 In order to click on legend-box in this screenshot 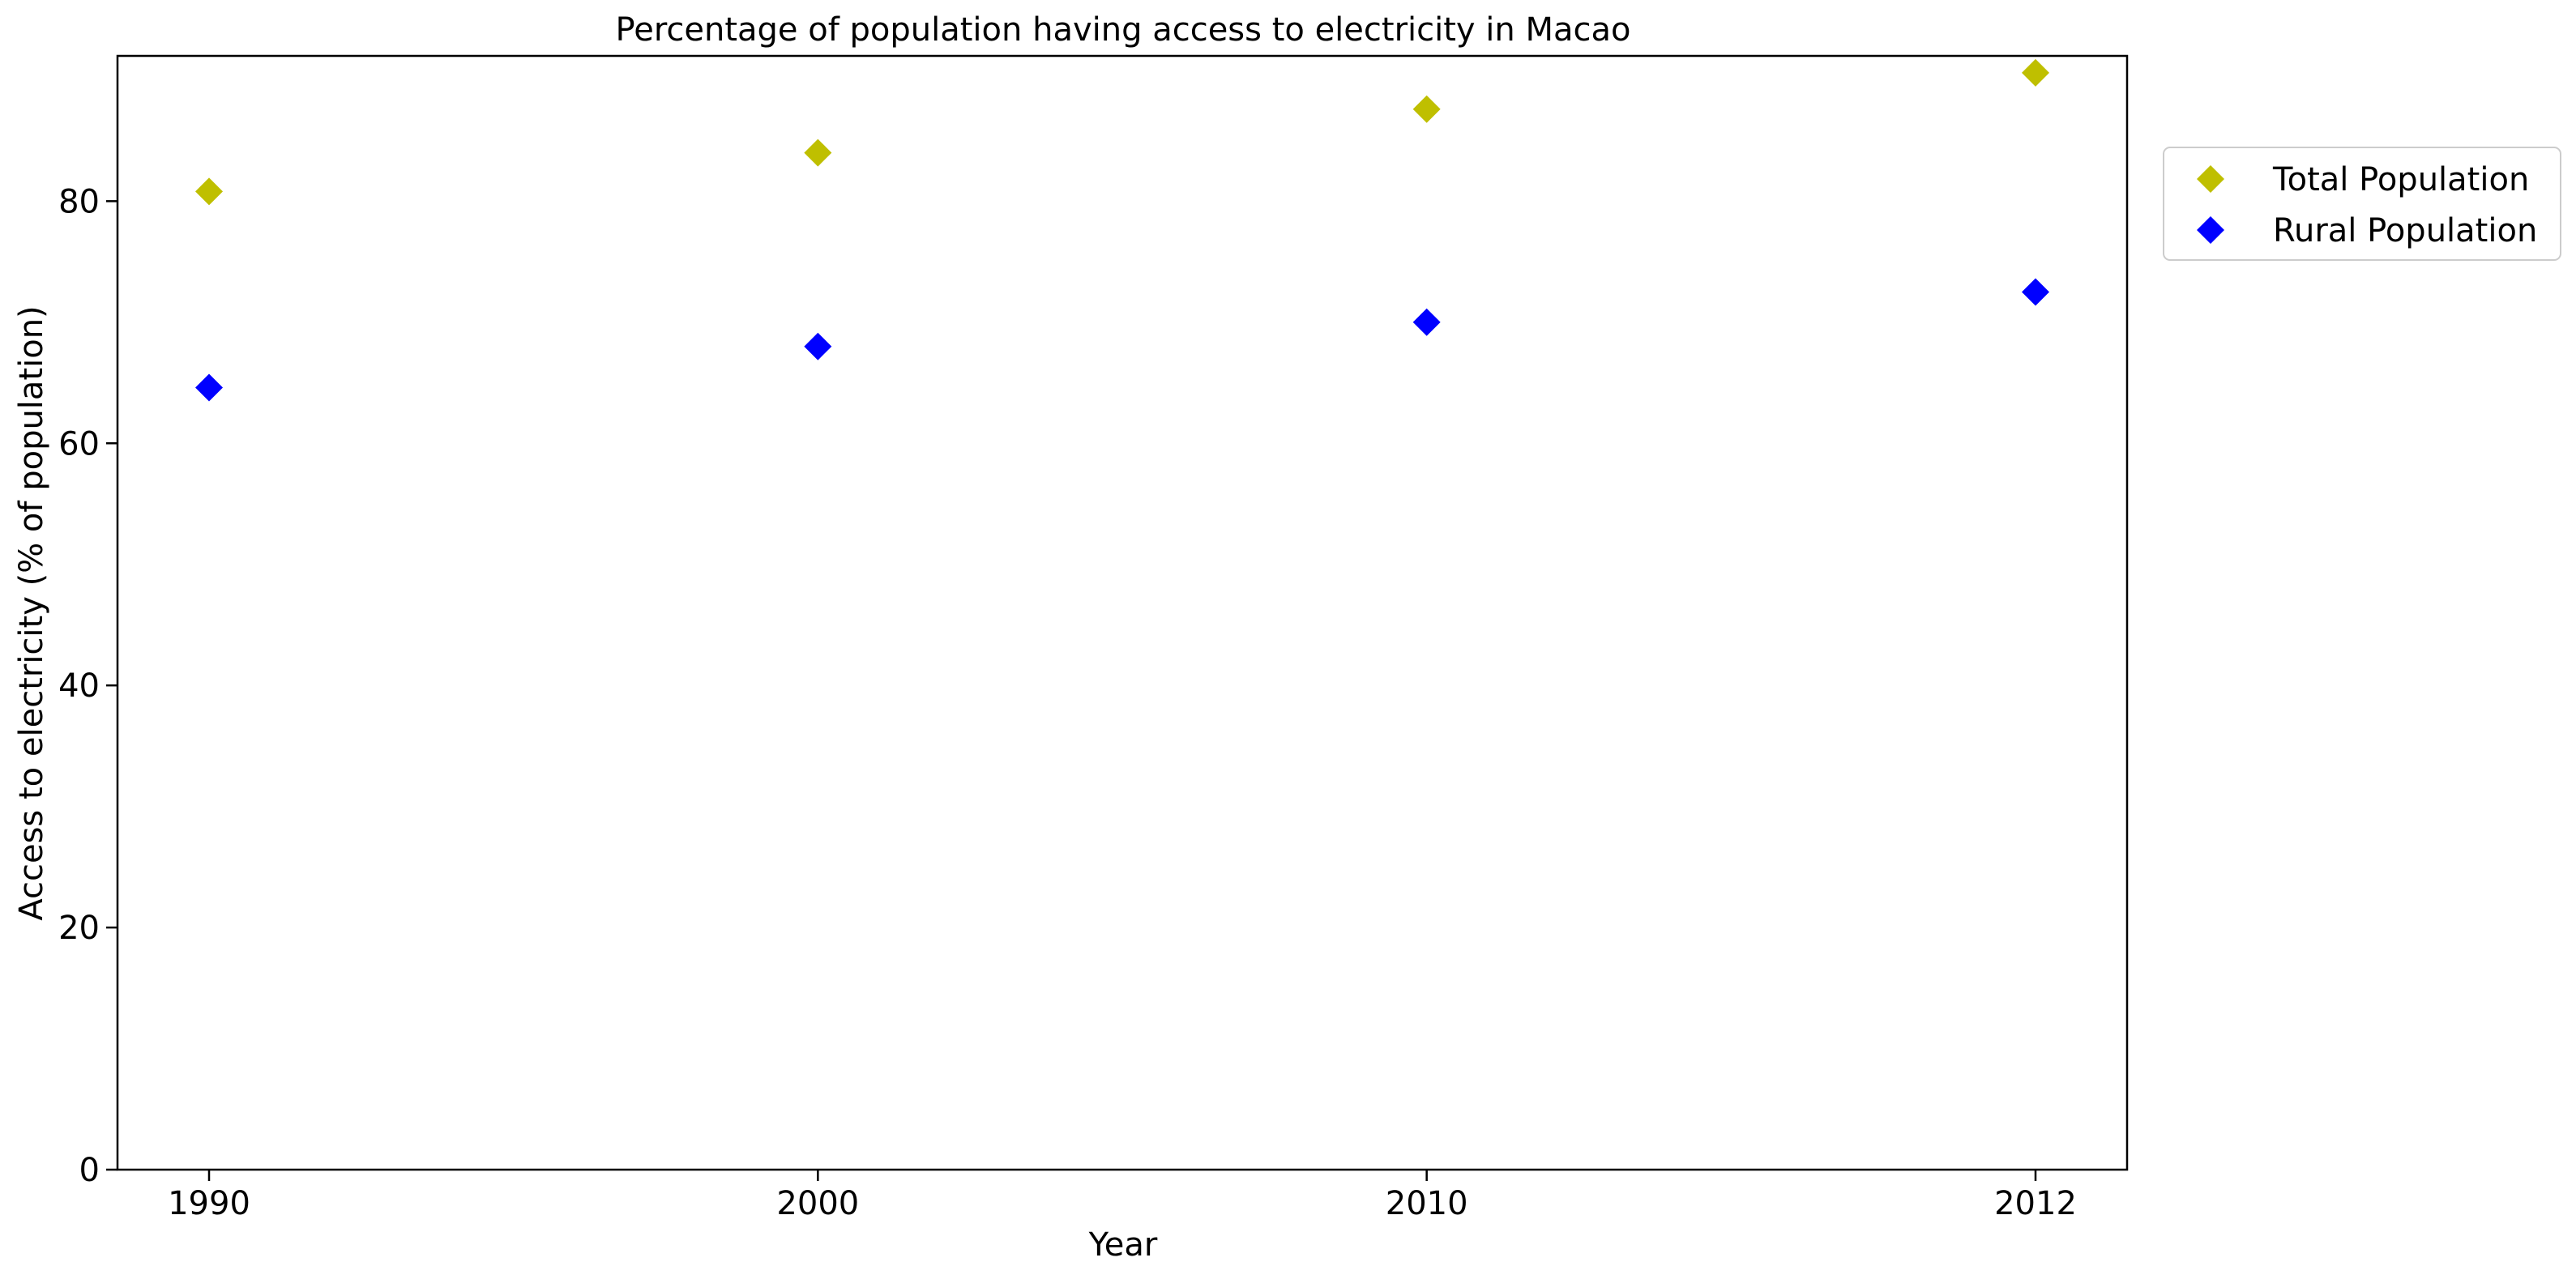, I will do `click(2362, 204)`.